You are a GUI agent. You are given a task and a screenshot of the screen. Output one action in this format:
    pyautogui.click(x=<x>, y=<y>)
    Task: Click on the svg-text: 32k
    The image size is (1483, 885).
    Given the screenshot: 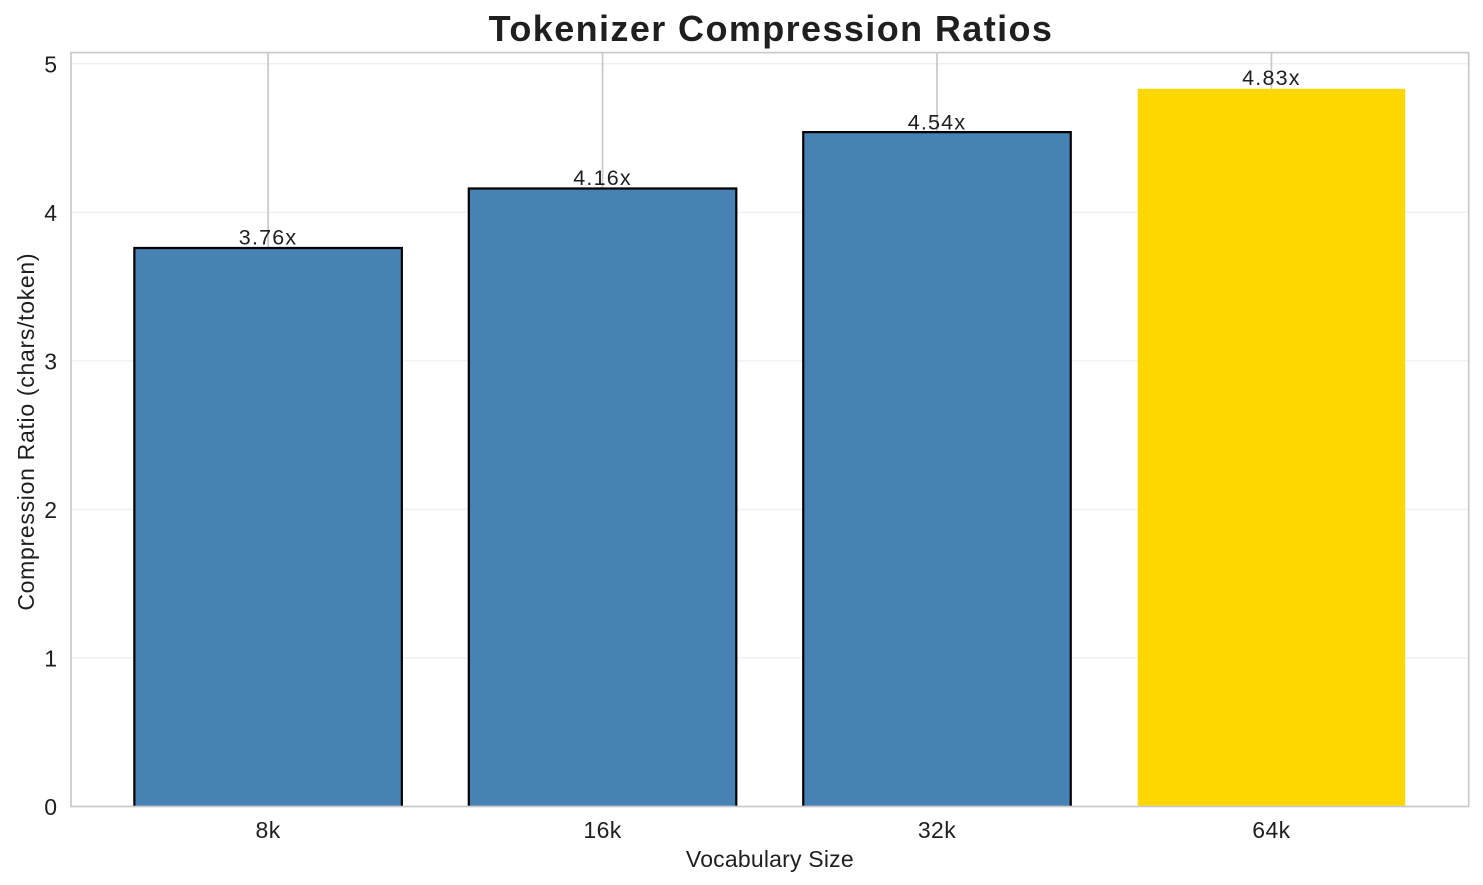 What is the action you would take?
    pyautogui.click(x=937, y=830)
    